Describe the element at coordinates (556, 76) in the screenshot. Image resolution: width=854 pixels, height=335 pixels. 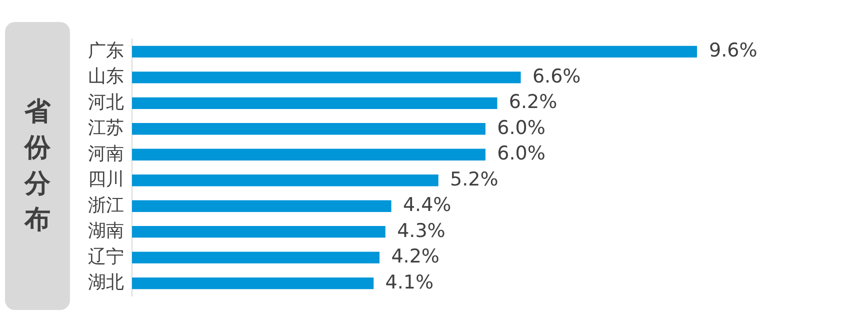
I see `data-label: 6.6%` at that location.